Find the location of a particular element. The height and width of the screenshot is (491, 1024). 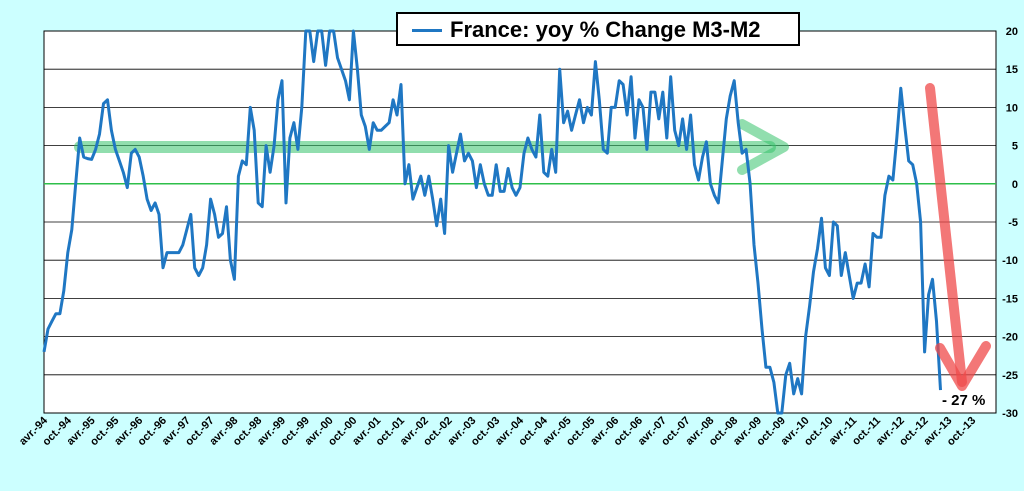

y-tick-label: -10 is located at coordinates (1010, 261).